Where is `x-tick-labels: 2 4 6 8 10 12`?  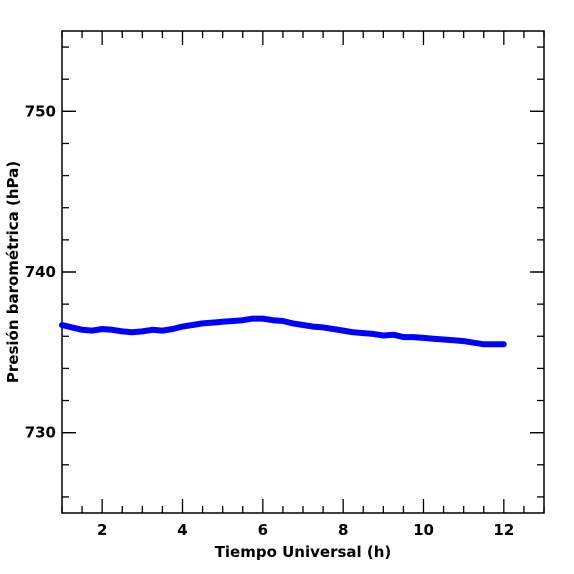
x-tick-labels: 2 4 6 8 10 12 is located at coordinates (305, 530).